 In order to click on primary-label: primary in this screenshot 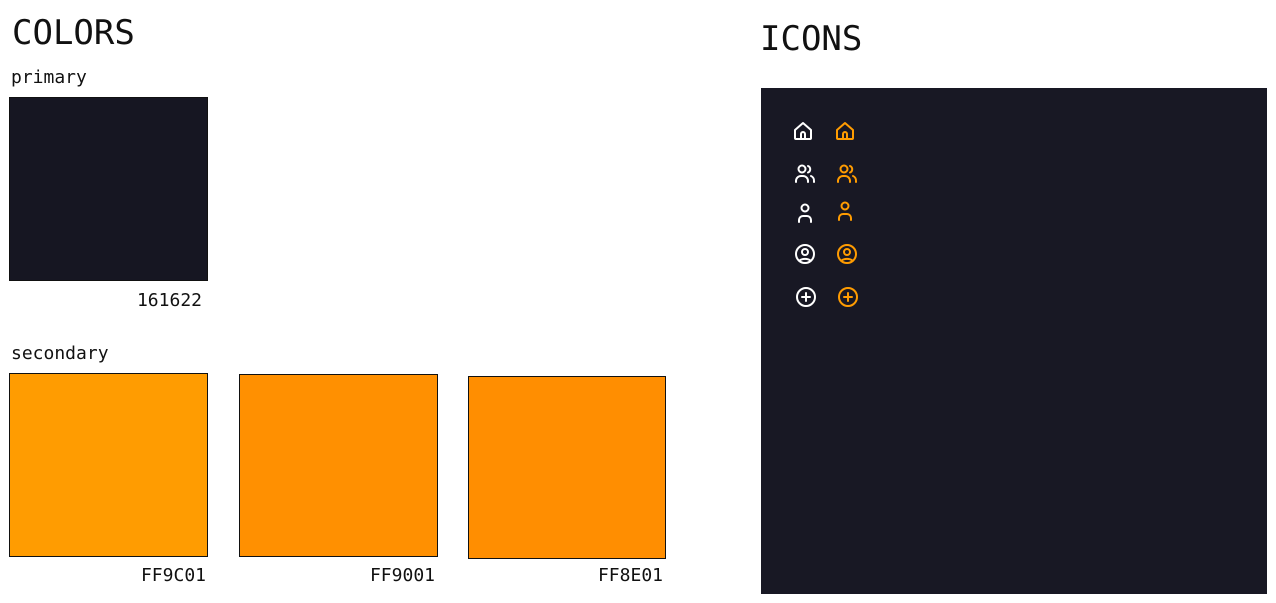, I will do `click(49, 77)`.